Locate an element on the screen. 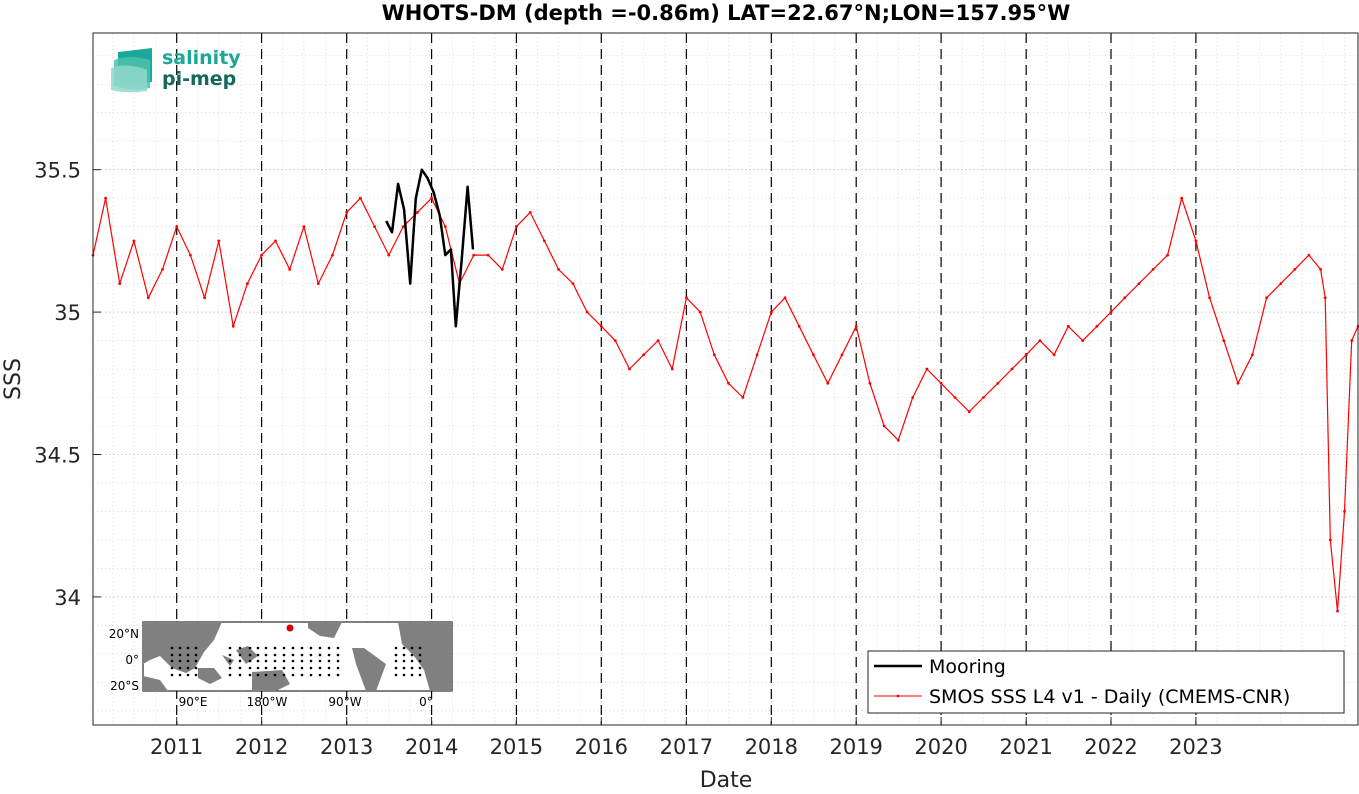  x-tick-label: 2013 is located at coordinates (346, 747).